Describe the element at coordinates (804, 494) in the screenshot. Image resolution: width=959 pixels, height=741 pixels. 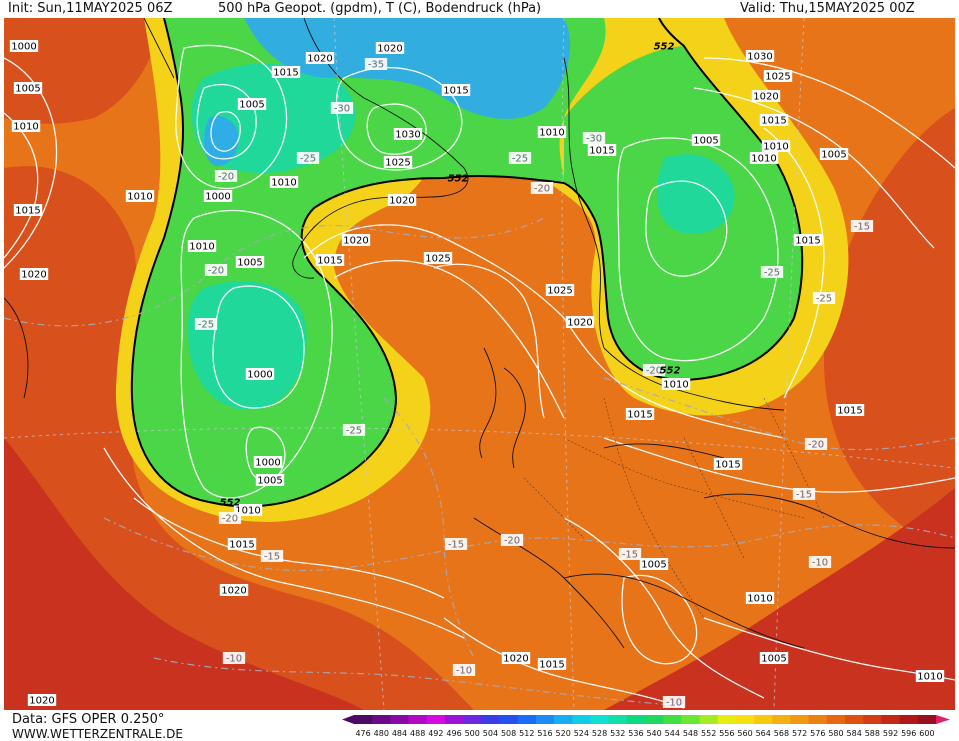
I see `temp-label: -15` at that location.